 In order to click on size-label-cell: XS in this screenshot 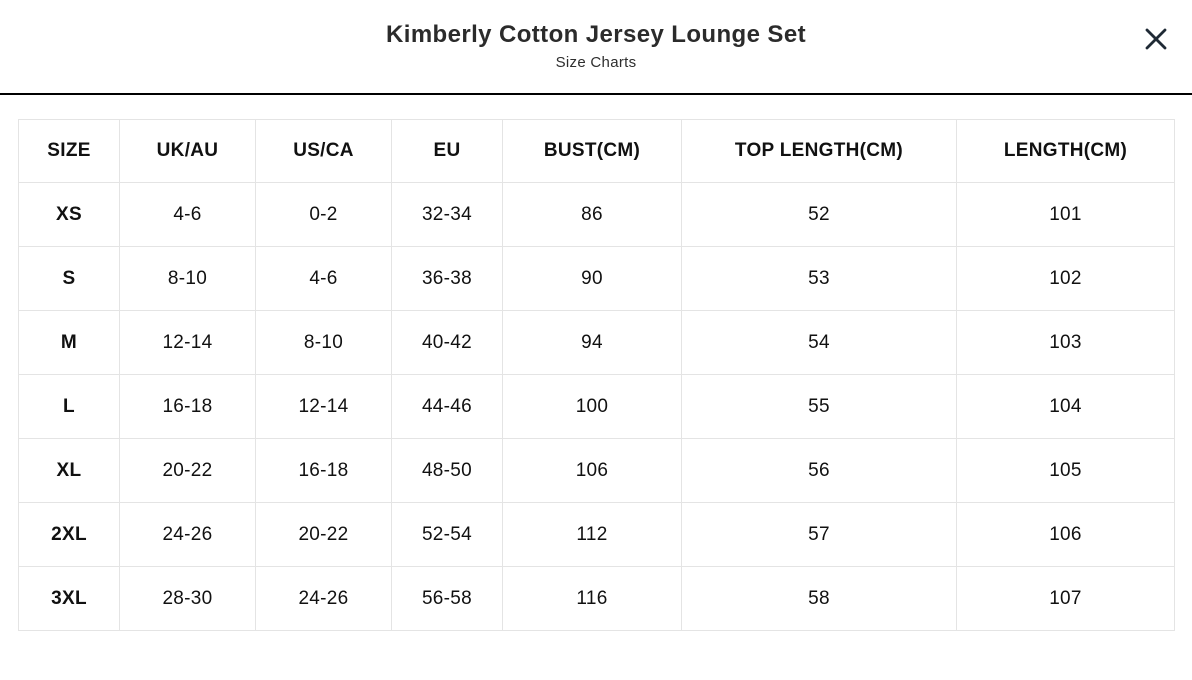, I will do `click(69, 214)`.